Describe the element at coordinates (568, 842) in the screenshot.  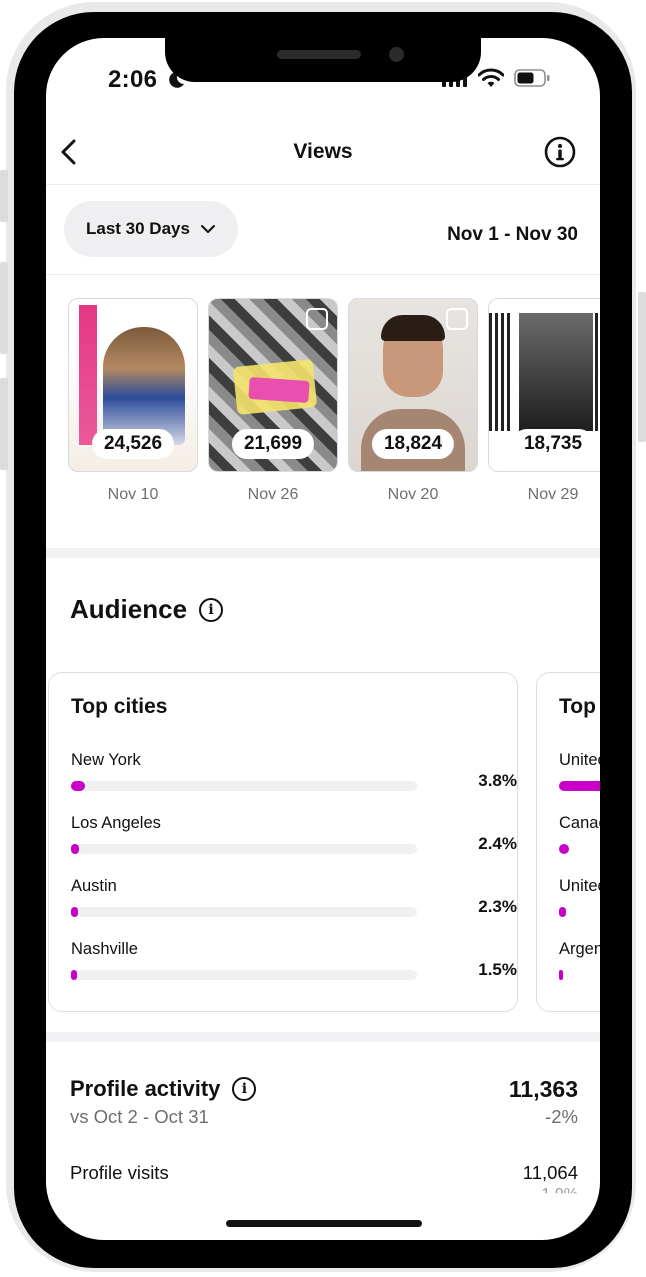
I see `top-countries-card: Top Unitec Canac Unitec Argen` at that location.